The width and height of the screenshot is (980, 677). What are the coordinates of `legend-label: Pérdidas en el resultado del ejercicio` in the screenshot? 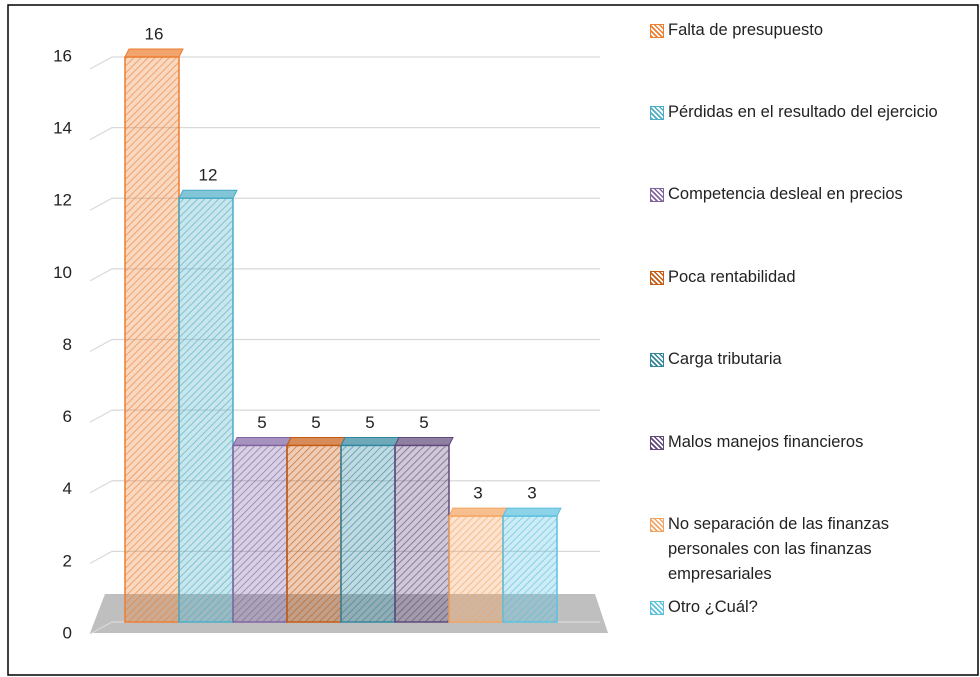 It's located at (803, 112).